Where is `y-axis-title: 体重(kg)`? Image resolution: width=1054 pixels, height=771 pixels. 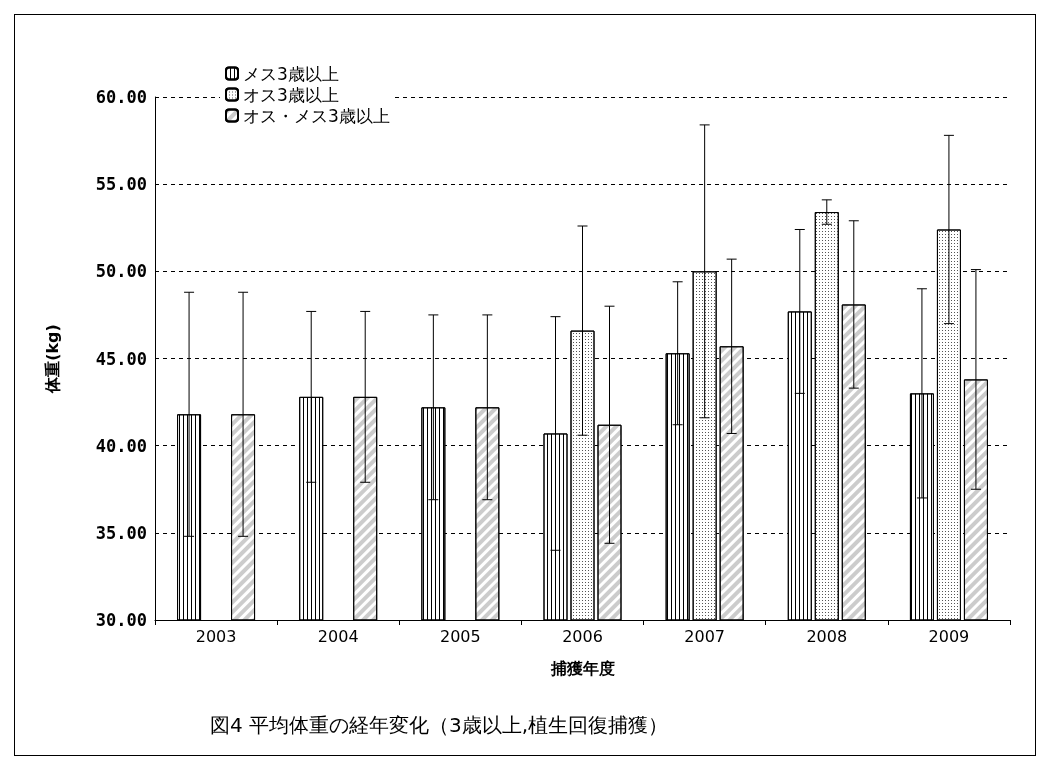
y-axis-title: 体重(kg) is located at coordinates (52, 359).